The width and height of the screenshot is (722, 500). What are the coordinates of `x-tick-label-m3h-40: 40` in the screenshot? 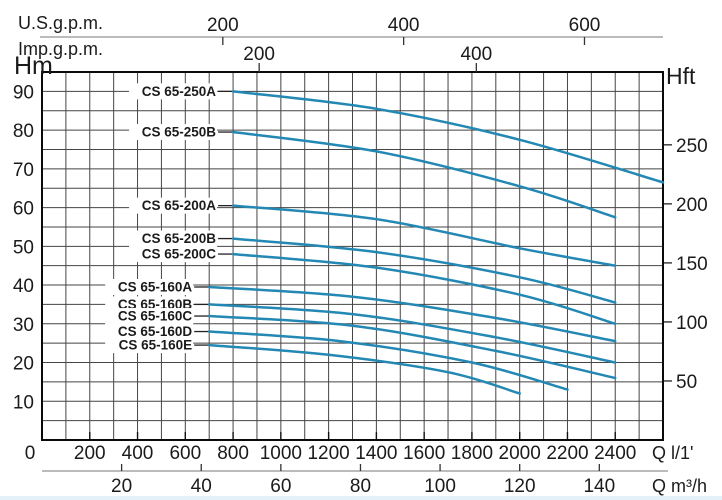 It's located at (201, 486).